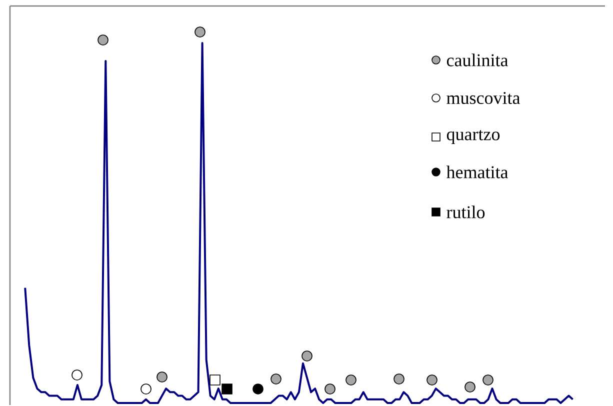 The width and height of the screenshot is (613, 406). Describe the element at coordinates (465, 212) in the screenshot. I see `annotation: rutilo` at that location.